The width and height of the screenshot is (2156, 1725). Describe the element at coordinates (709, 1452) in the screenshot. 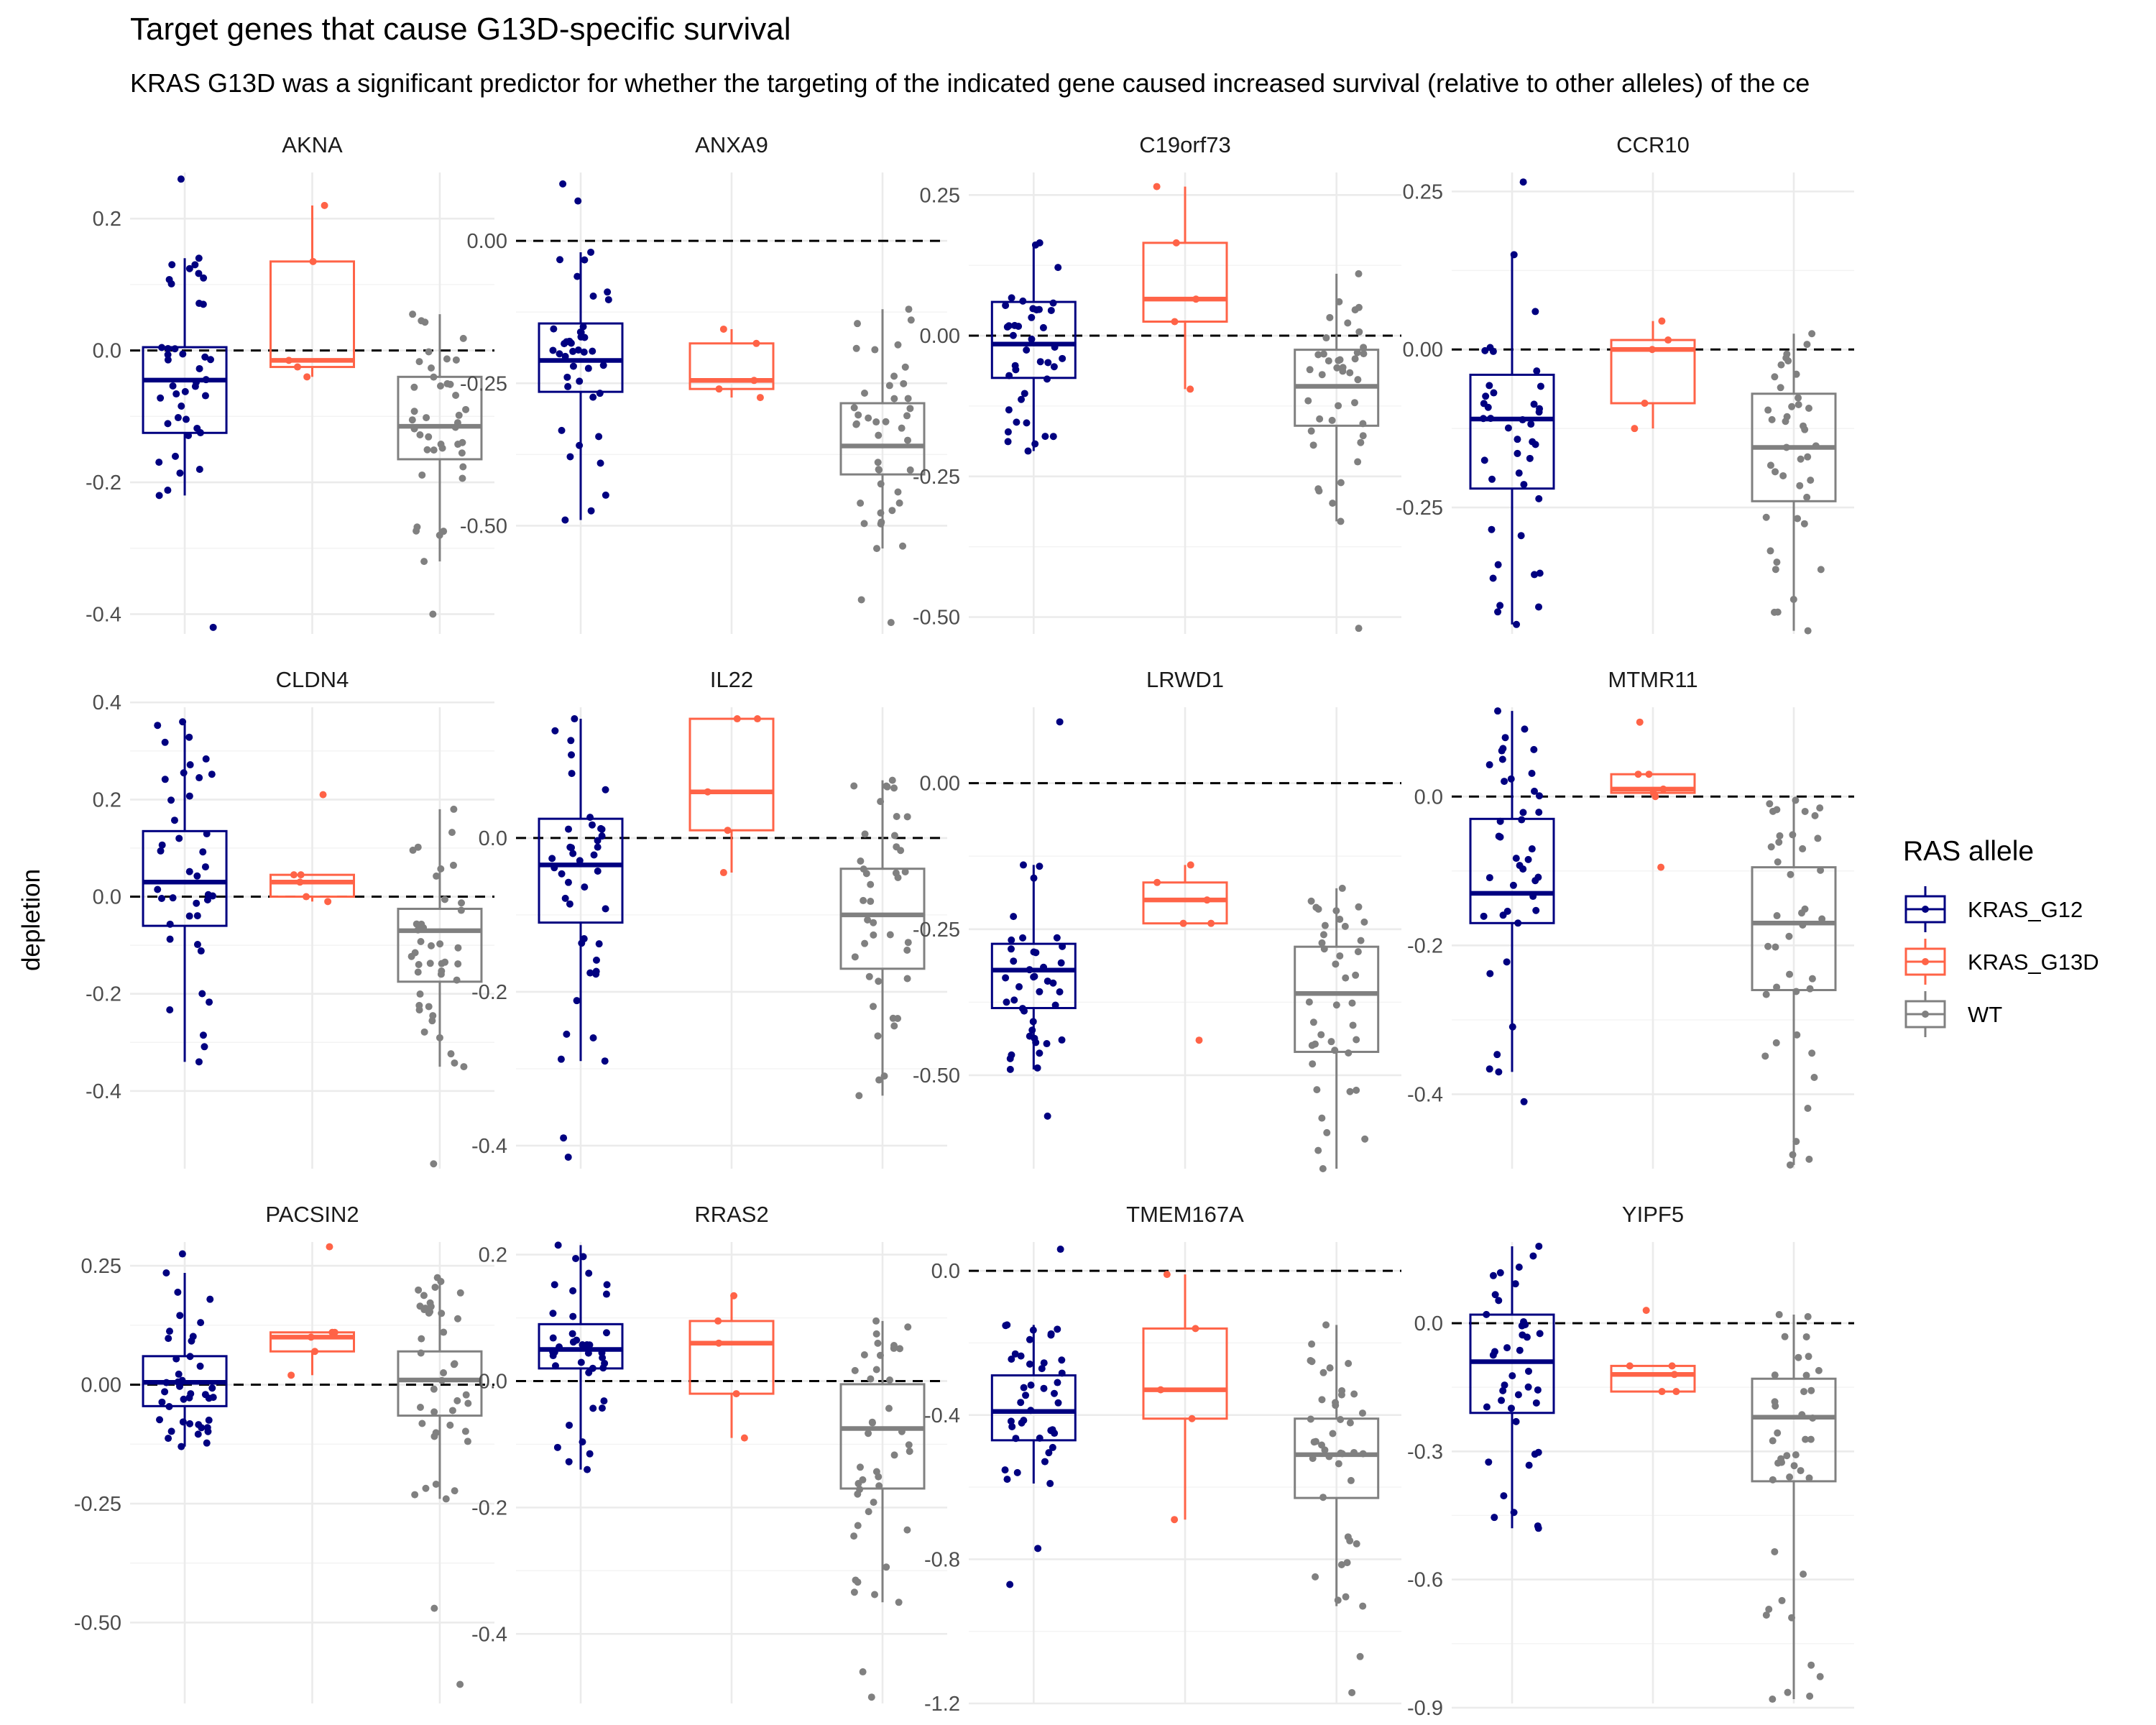

I see `panel-rras2: RRAS2 0.2 0.0 -0.2 -0.4` at that location.